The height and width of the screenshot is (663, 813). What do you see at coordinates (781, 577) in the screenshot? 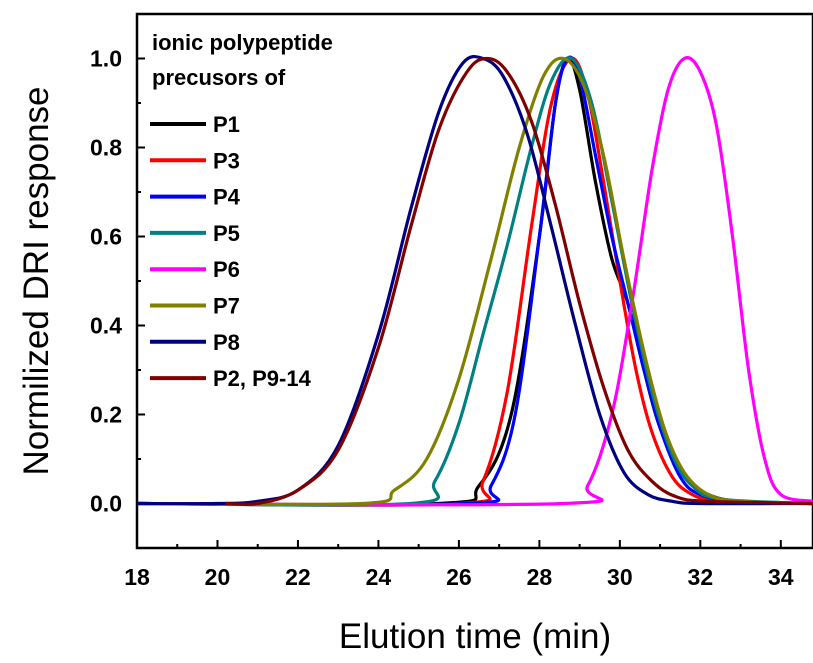
I see `x-tick-label: 34` at bounding box center [781, 577].